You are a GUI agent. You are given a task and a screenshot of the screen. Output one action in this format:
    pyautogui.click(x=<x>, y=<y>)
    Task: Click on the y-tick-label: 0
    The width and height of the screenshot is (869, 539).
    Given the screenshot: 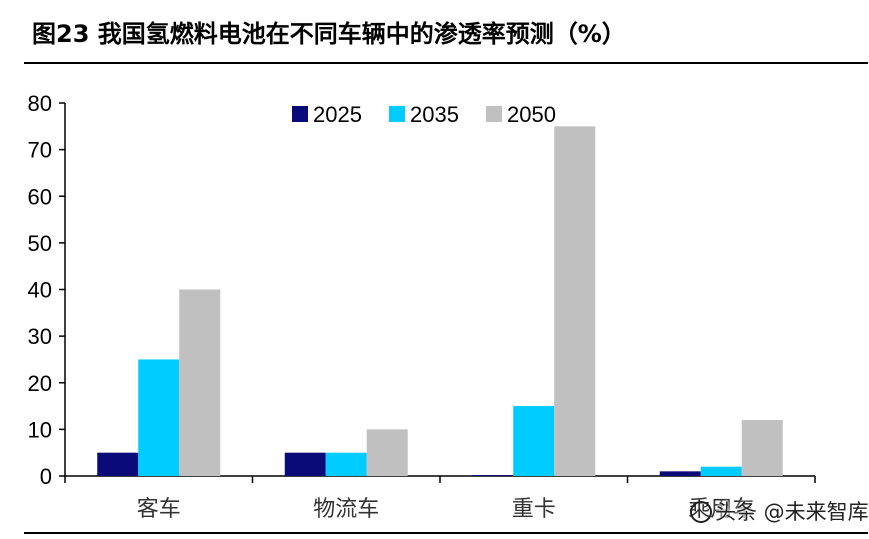 What is the action you would take?
    pyautogui.click(x=46, y=476)
    